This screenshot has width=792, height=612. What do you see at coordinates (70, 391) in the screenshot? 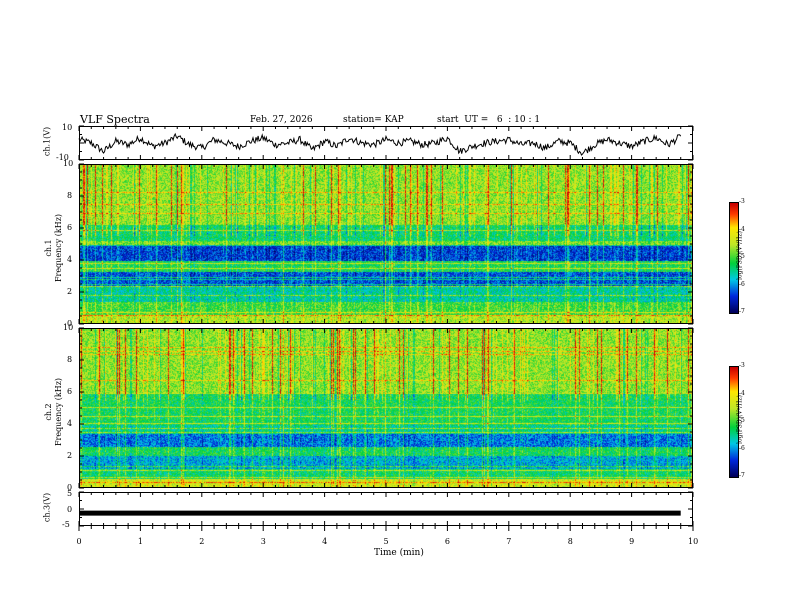
I see `ch2-spectrogram-ytick: 6` at bounding box center [70, 391].